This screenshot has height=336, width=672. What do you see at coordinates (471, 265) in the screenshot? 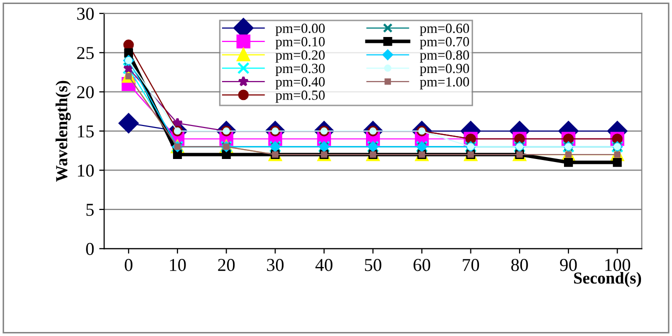
I see `x-tick-label: 70` at bounding box center [471, 265].